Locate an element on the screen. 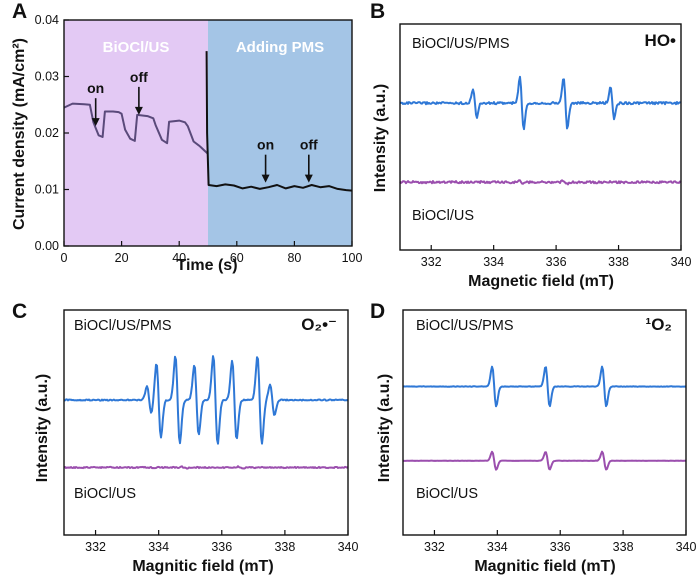 The height and width of the screenshot is (579, 700). panel-b-series-label-us: BiOCl/US is located at coordinates (443, 216).